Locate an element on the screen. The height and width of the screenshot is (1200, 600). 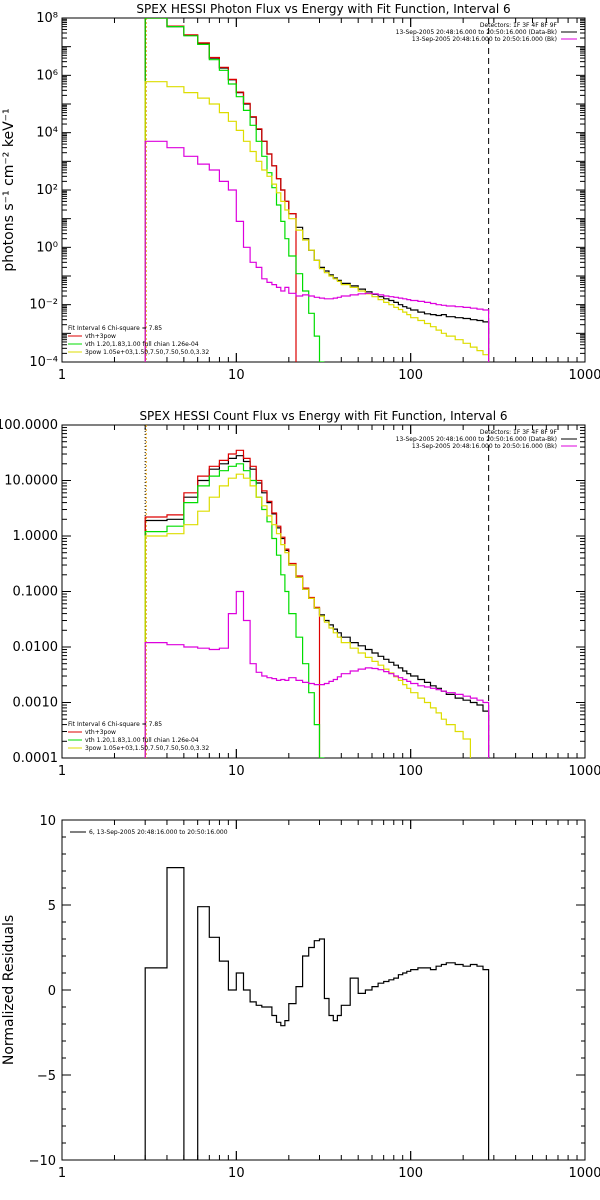
y-axis-label: photons s⁻¹ cm⁻² keV⁻¹ is located at coordinates (9, 189).